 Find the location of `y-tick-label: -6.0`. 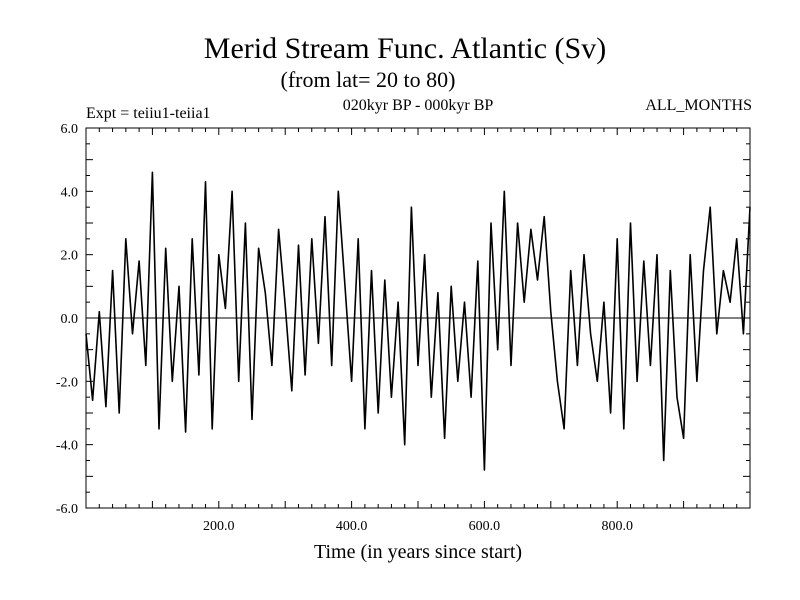

y-tick-label: -6.0 is located at coordinates (67, 509).